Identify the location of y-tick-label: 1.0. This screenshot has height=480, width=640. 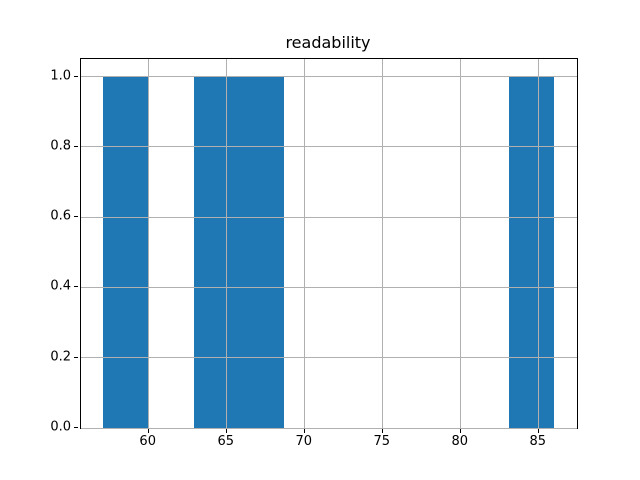
(60, 76).